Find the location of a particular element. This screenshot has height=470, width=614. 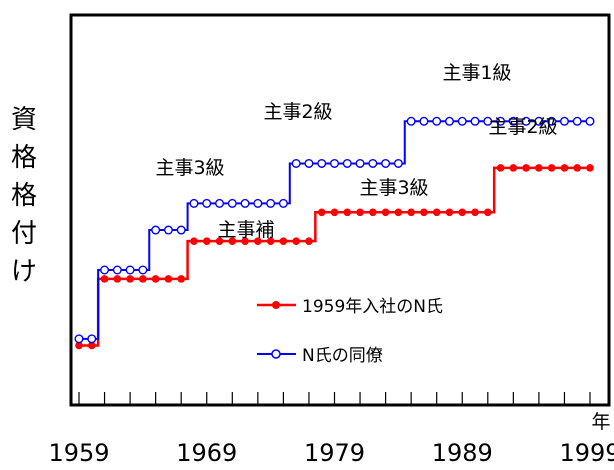

legend-label-colleague: N氏の同僚 is located at coordinates (342, 356).